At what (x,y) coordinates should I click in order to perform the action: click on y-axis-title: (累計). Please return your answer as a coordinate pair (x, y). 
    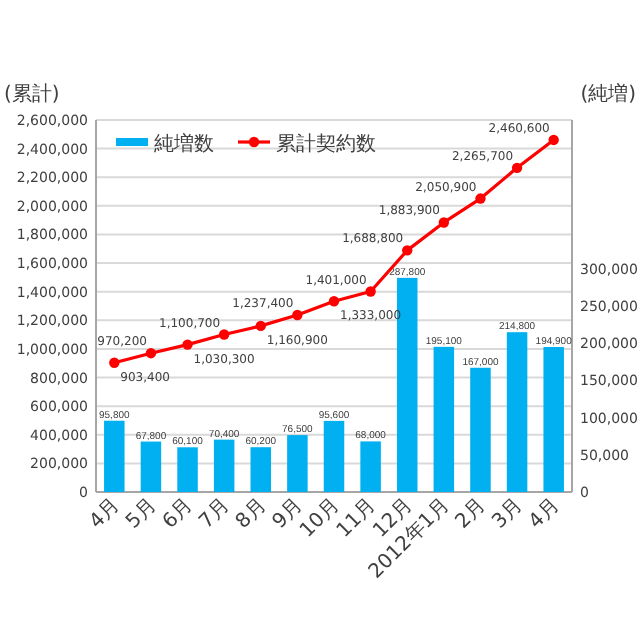
    Looking at the image, I should click on (32, 94).